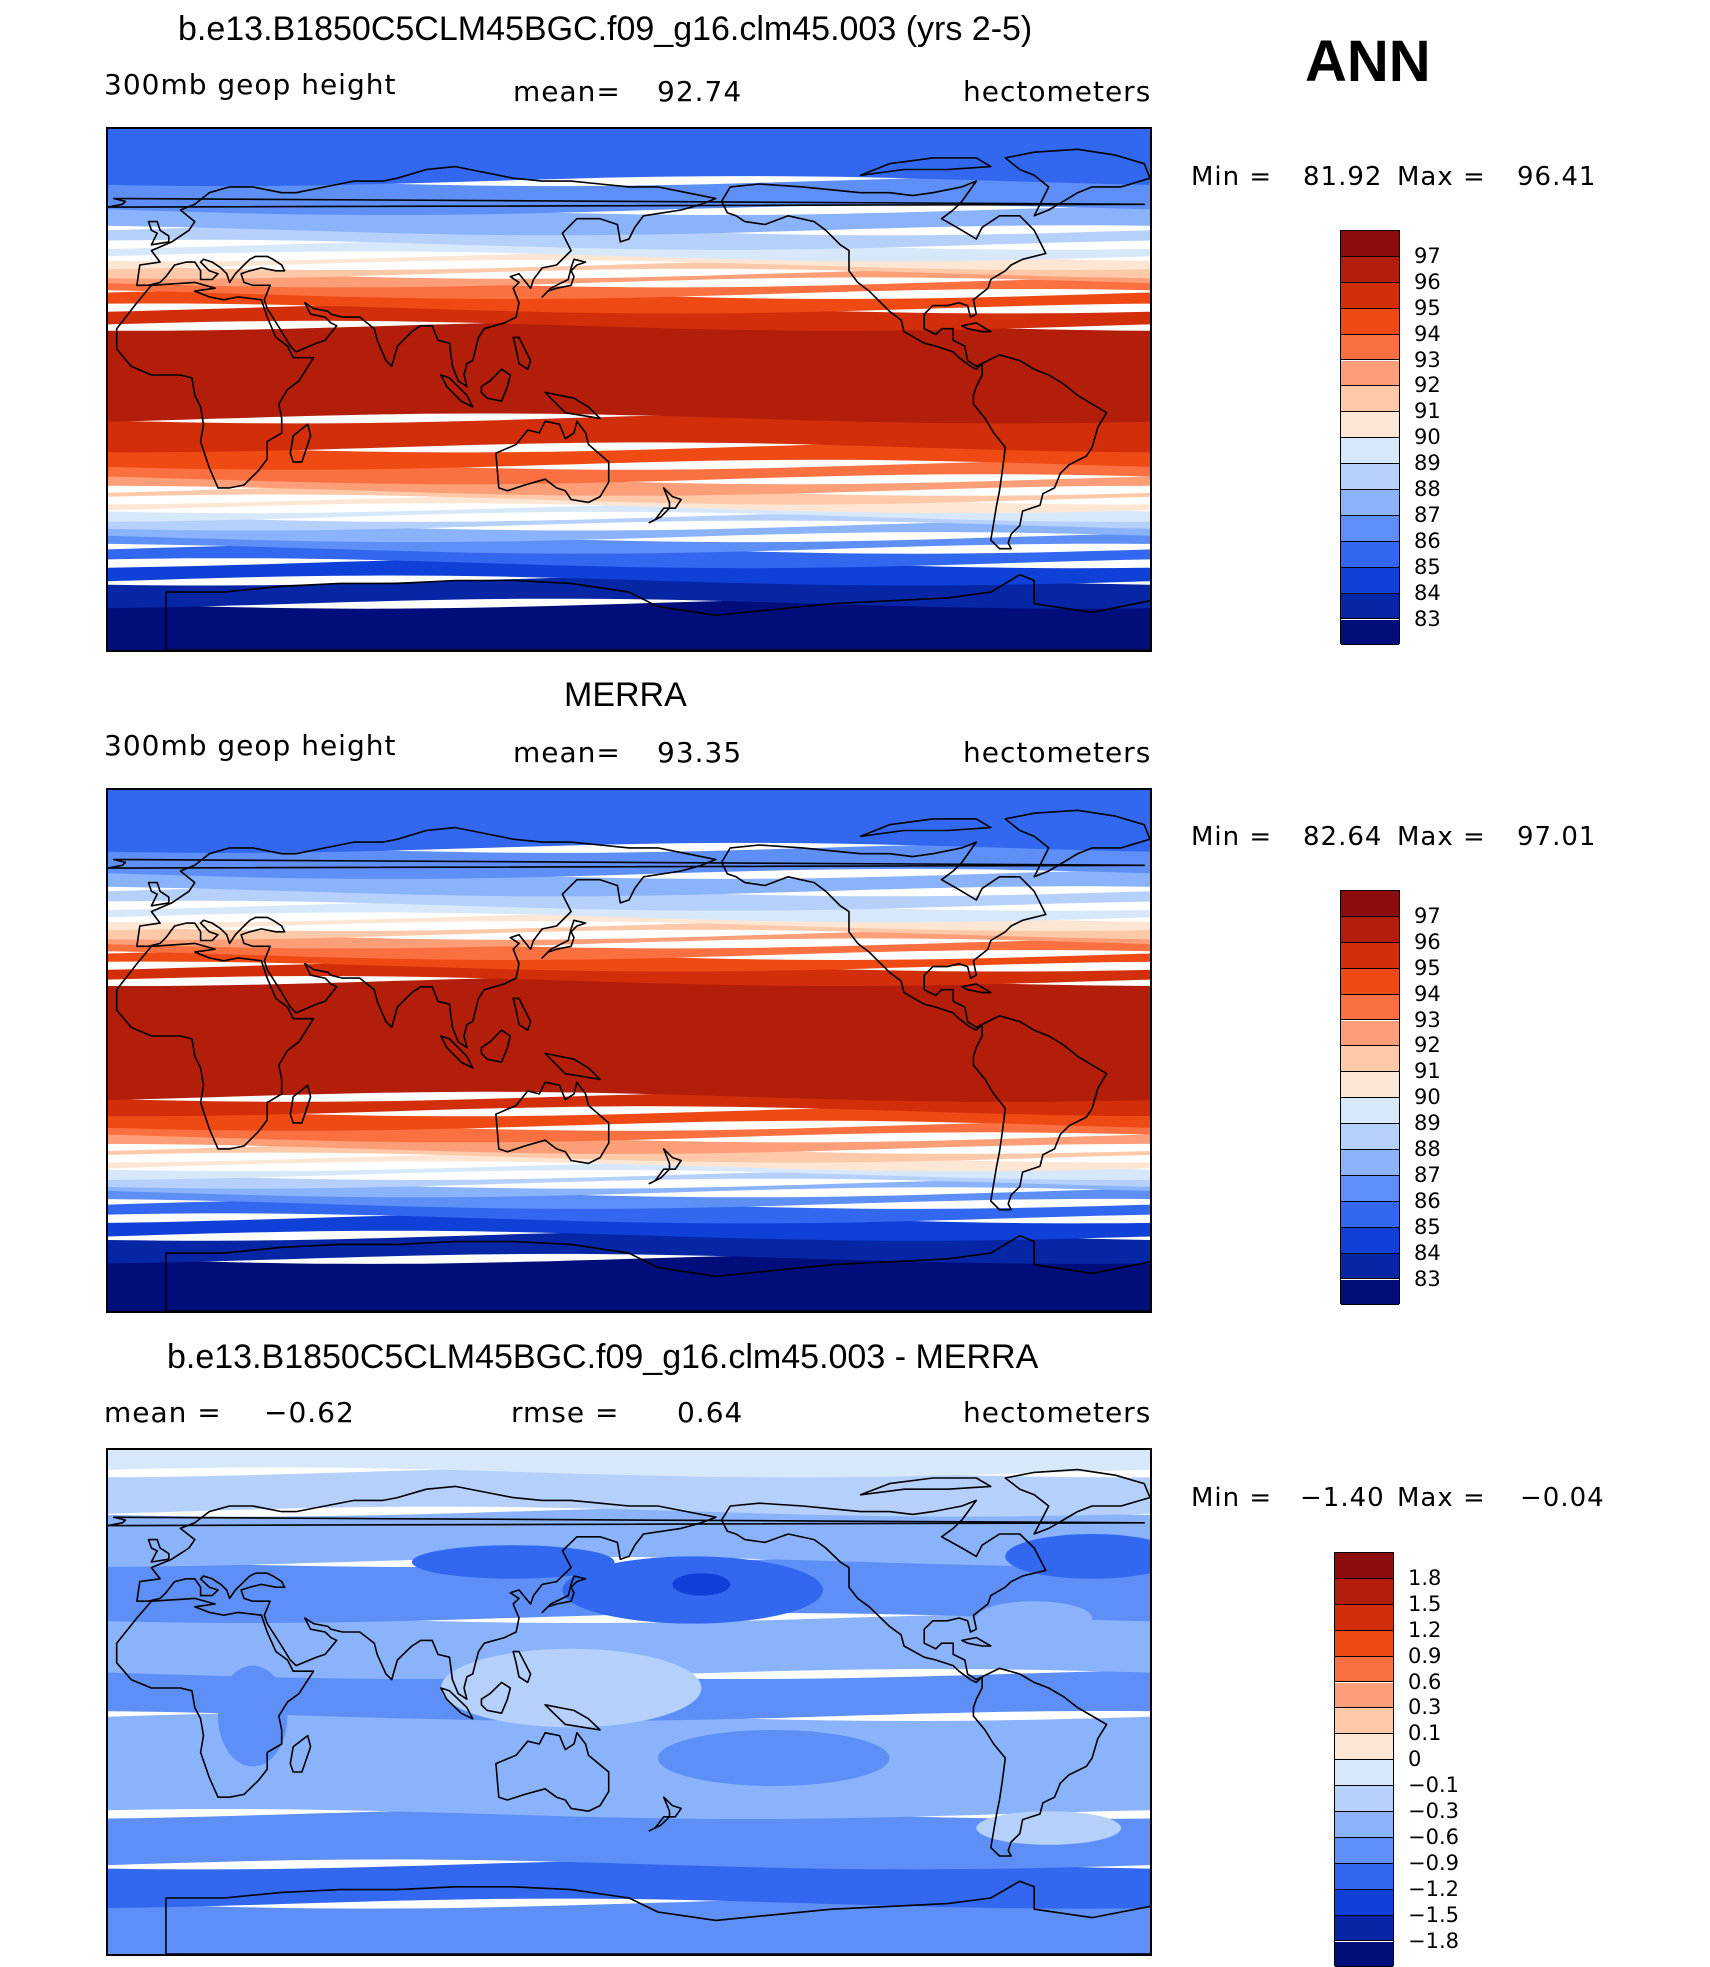 Image resolution: width=1710 pixels, height=1967 pixels. Describe the element at coordinates (710, 1412) in the screenshot. I see `panel-3-rmse-value: 0.64` at that location.